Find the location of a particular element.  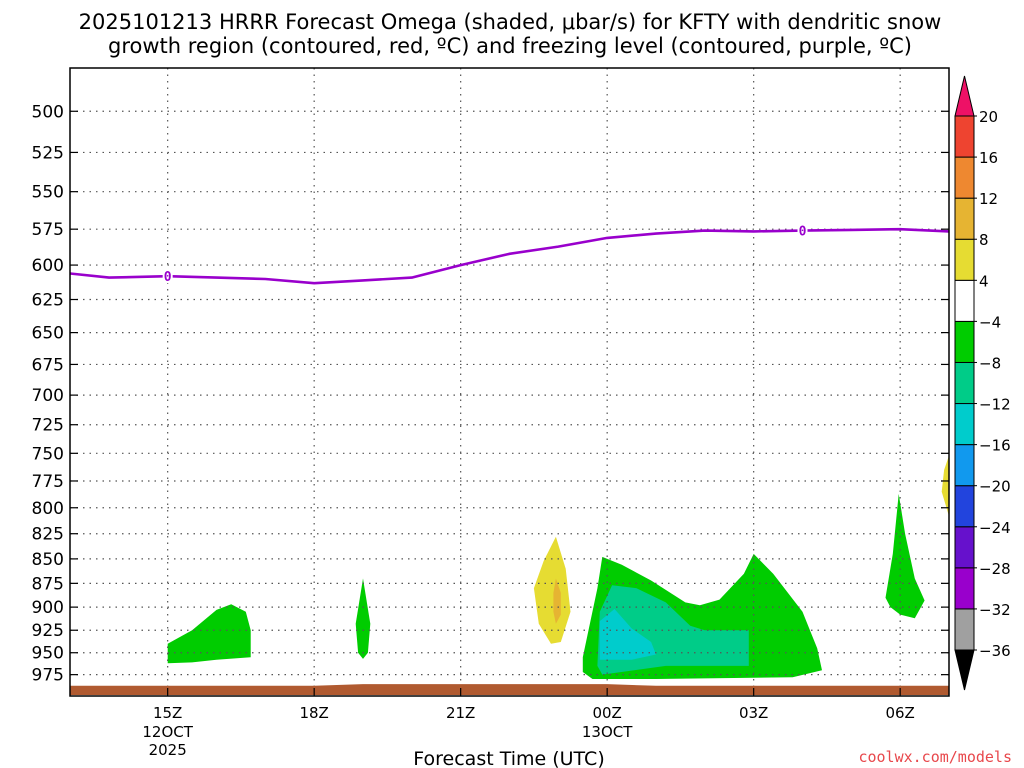

y-tick-label-700: 700 is located at coordinates (48, 396).